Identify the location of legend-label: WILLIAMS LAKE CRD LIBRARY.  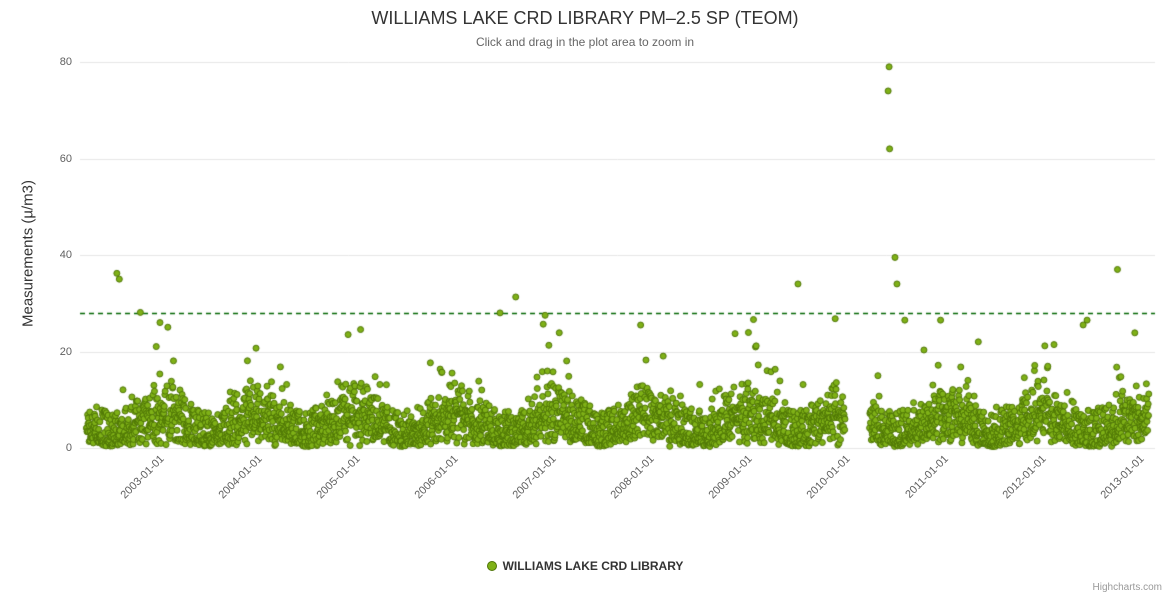
(593, 566).